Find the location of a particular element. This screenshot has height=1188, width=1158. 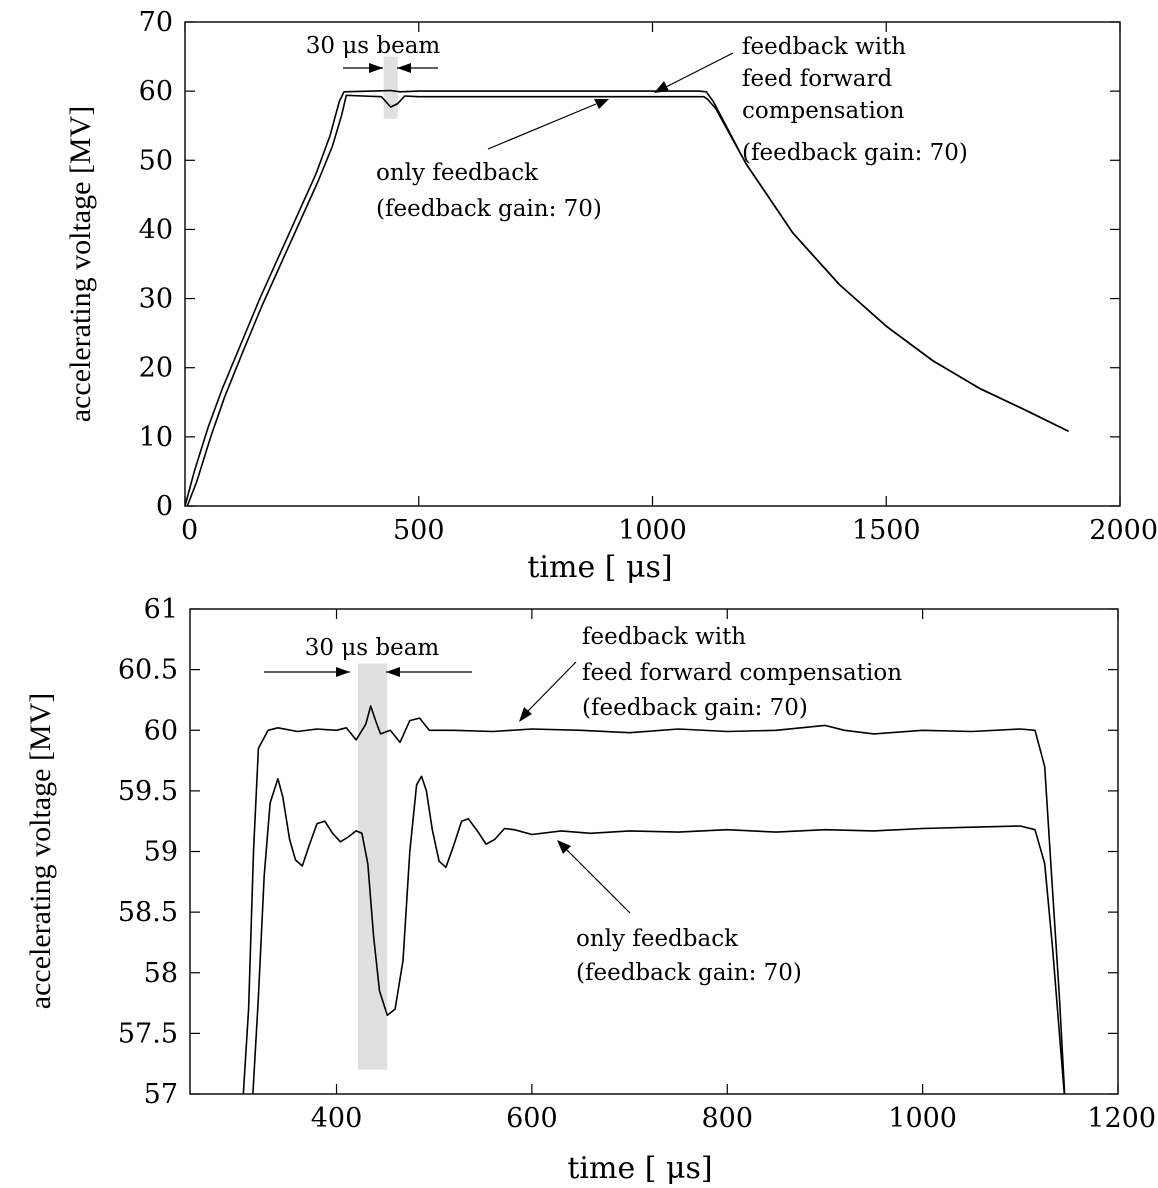

x-tick-label: 1500 is located at coordinates (886, 530).